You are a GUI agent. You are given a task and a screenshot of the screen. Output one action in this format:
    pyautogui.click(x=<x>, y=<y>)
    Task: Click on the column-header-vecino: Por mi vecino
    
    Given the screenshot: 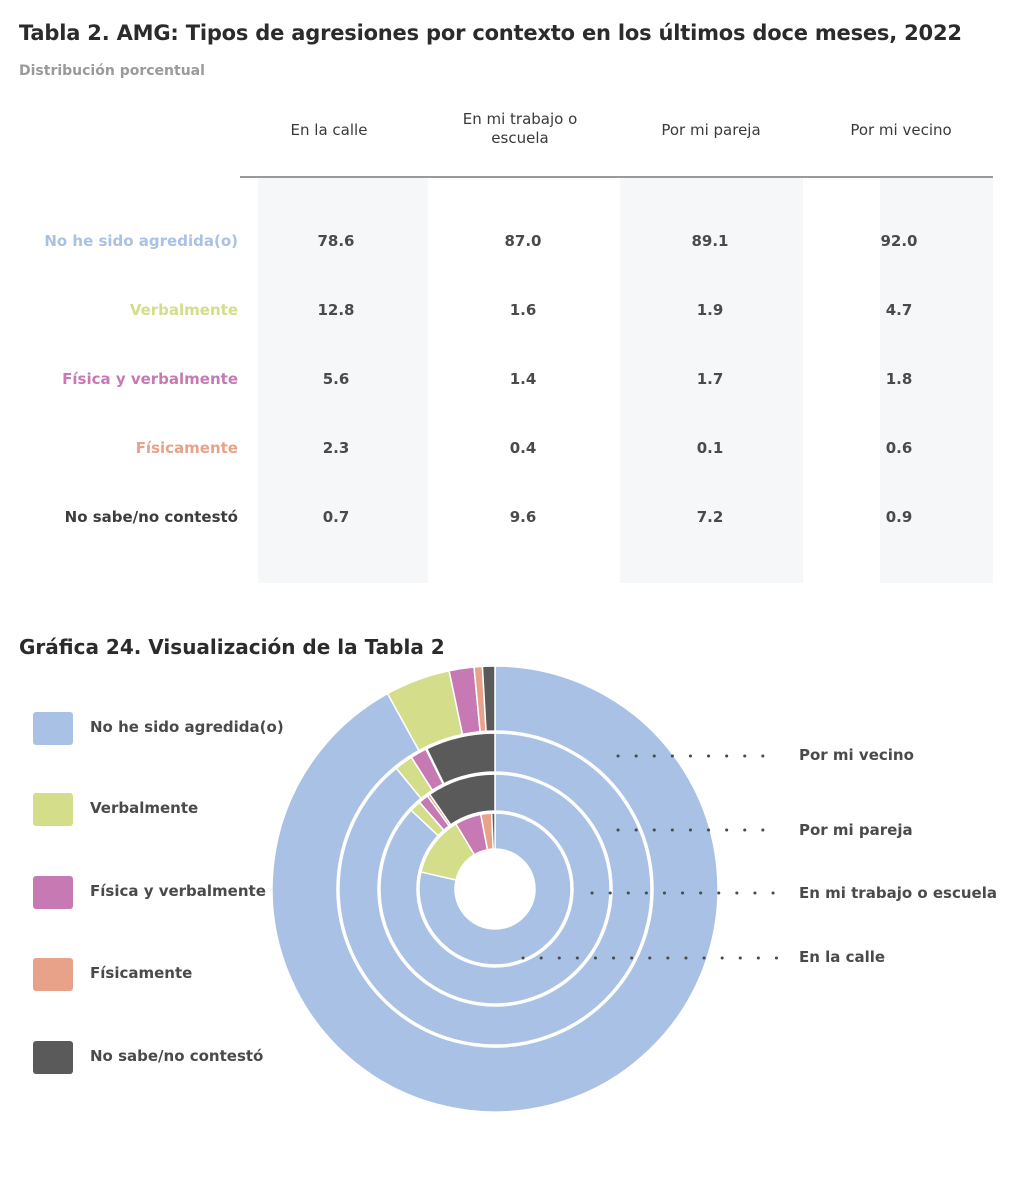 What is the action you would take?
    pyautogui.click(x=901, y=130)
    